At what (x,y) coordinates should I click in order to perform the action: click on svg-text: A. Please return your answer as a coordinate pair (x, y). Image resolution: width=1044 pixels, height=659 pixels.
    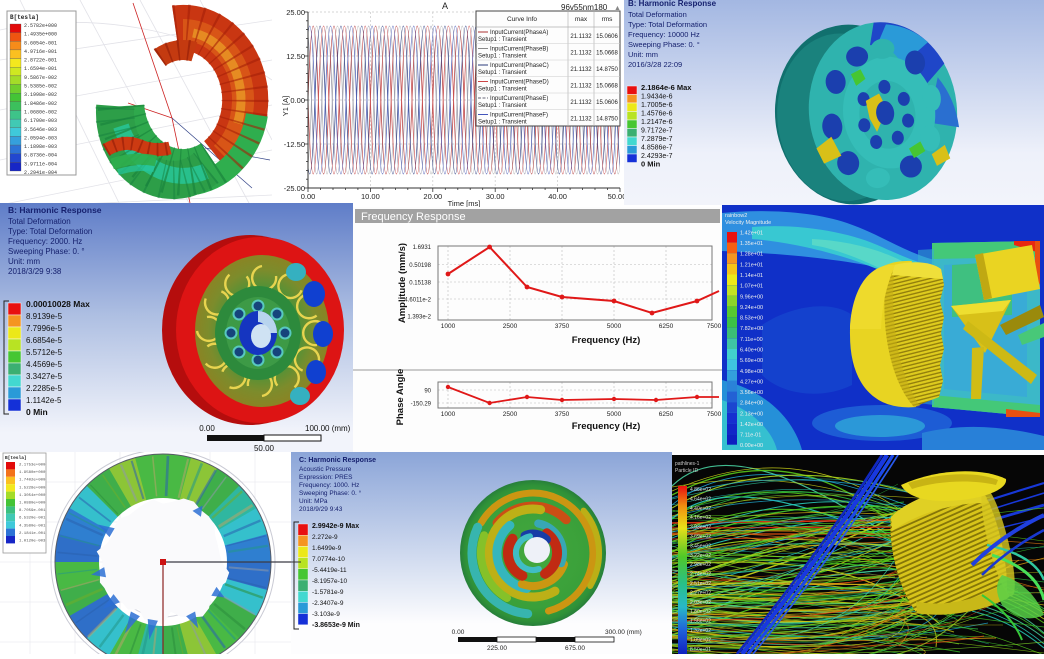
    Looking at the image, I should click on (445, 6).